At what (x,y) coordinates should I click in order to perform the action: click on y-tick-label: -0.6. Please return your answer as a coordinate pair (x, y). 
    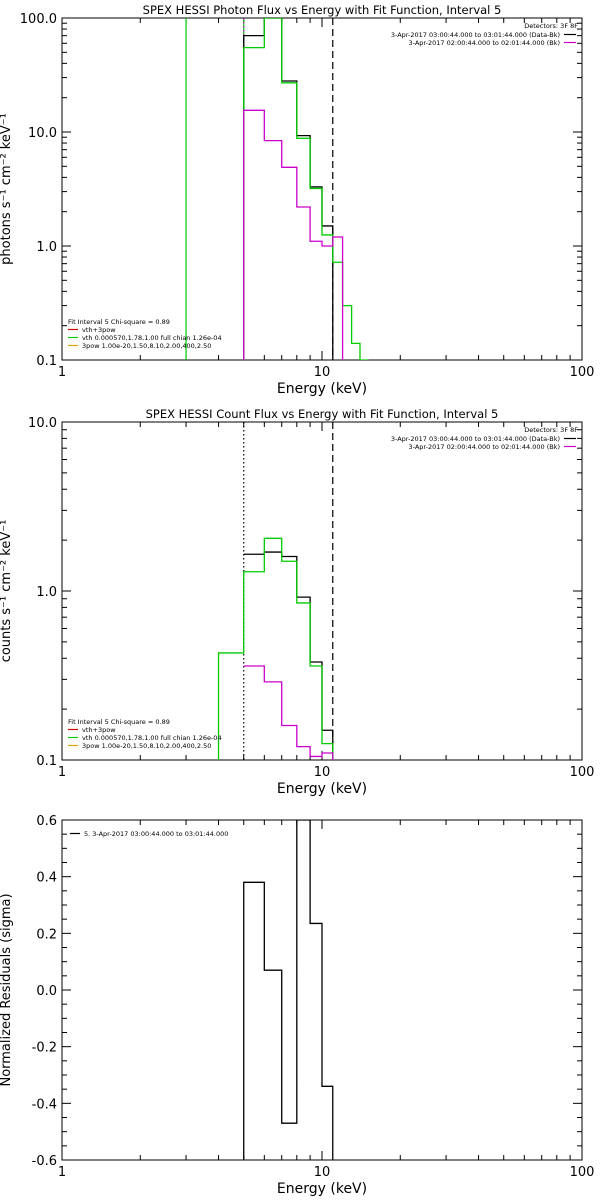
    Looking at the image, I should click on (44, 1161).